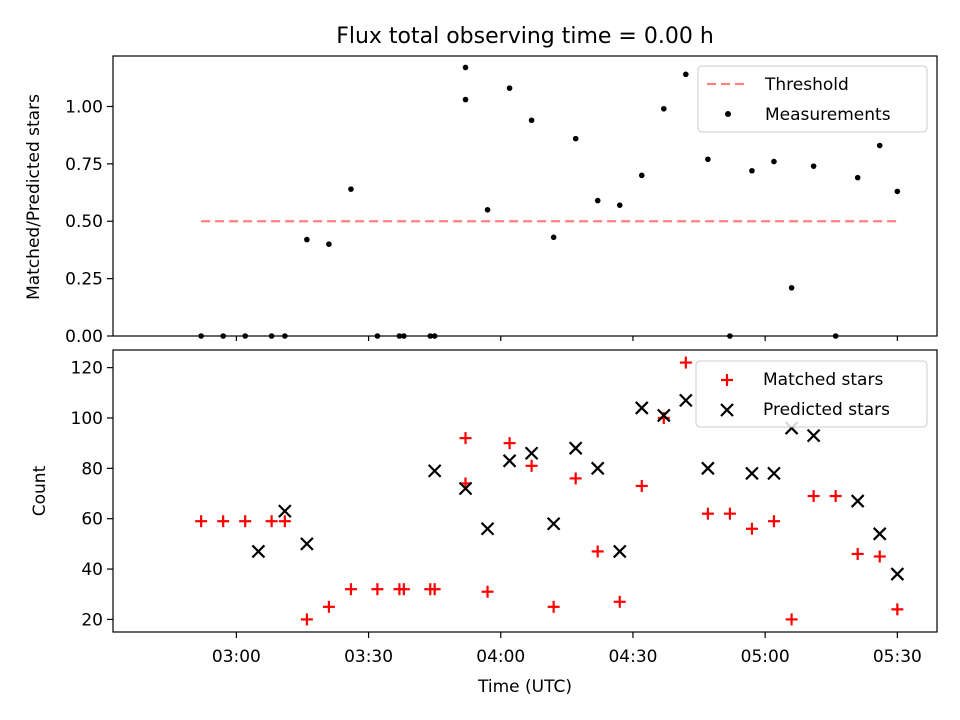 Image resolution: width=960 pixels, height=720 pixels. Describe the element at coordinates (823, 380) in the screenshot. I see `legend-matched-label: Matched stars` at that location.